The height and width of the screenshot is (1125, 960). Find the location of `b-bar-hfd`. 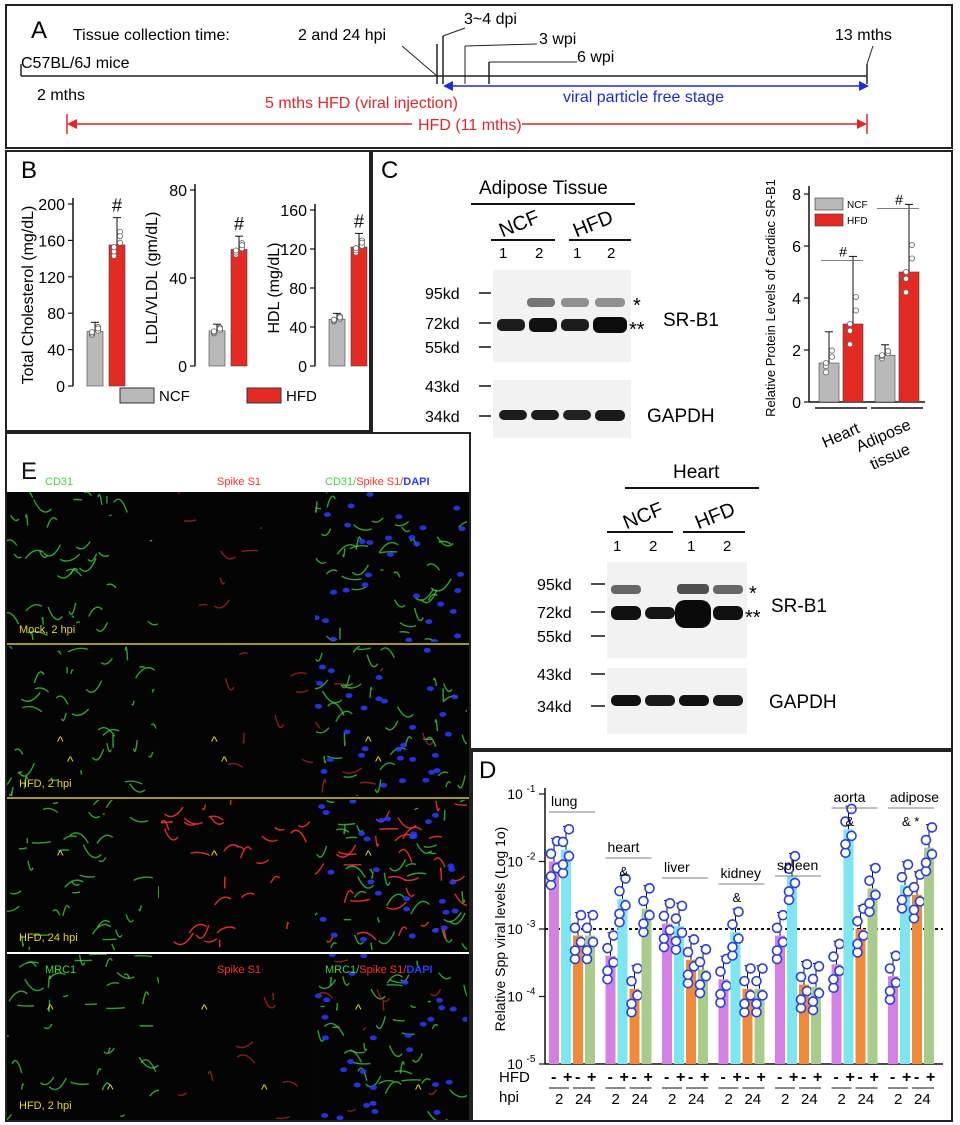

b-bar-hfd is located at coordinates (239, 307).